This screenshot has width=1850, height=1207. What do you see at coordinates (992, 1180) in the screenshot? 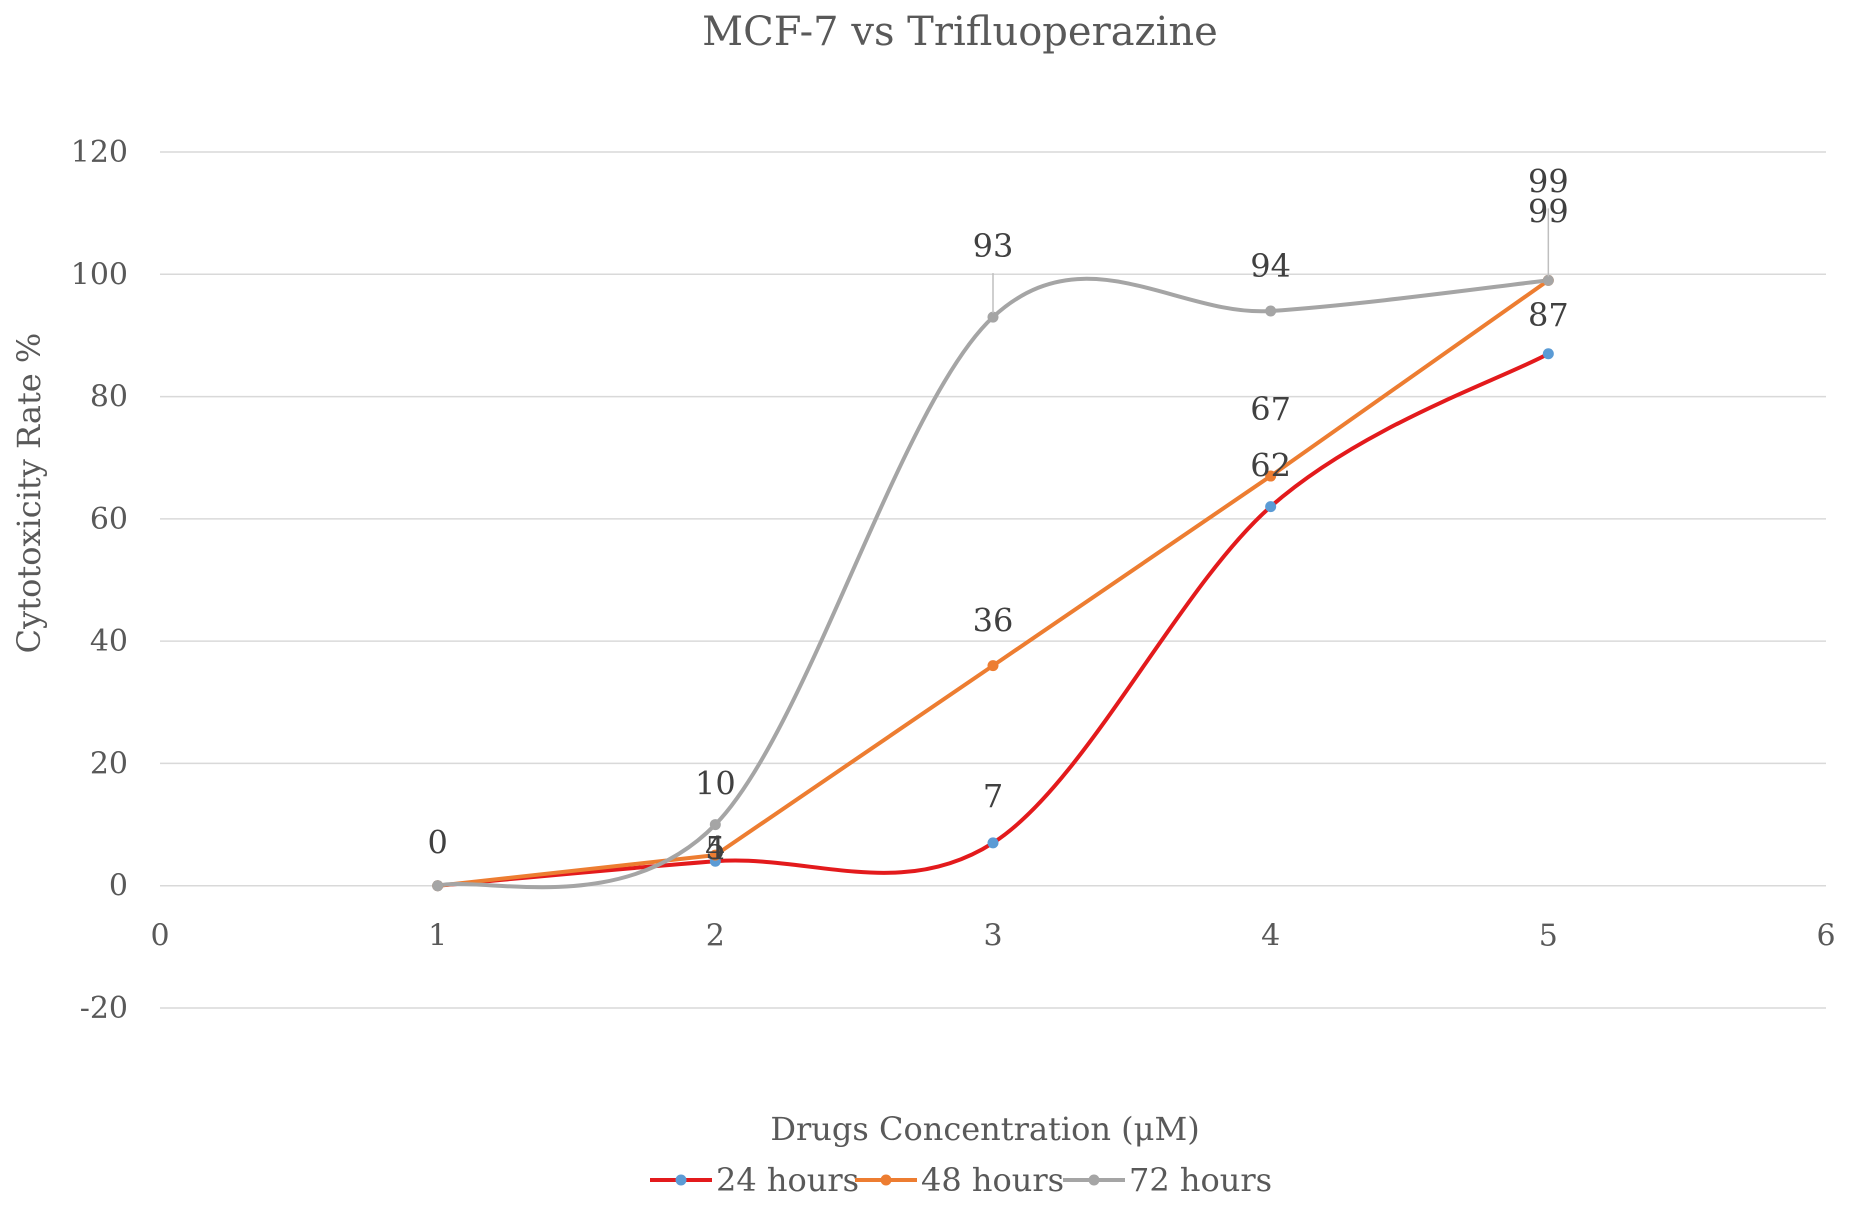
I see `legend-label: 48 hours` at bounding box center [992, 1180].